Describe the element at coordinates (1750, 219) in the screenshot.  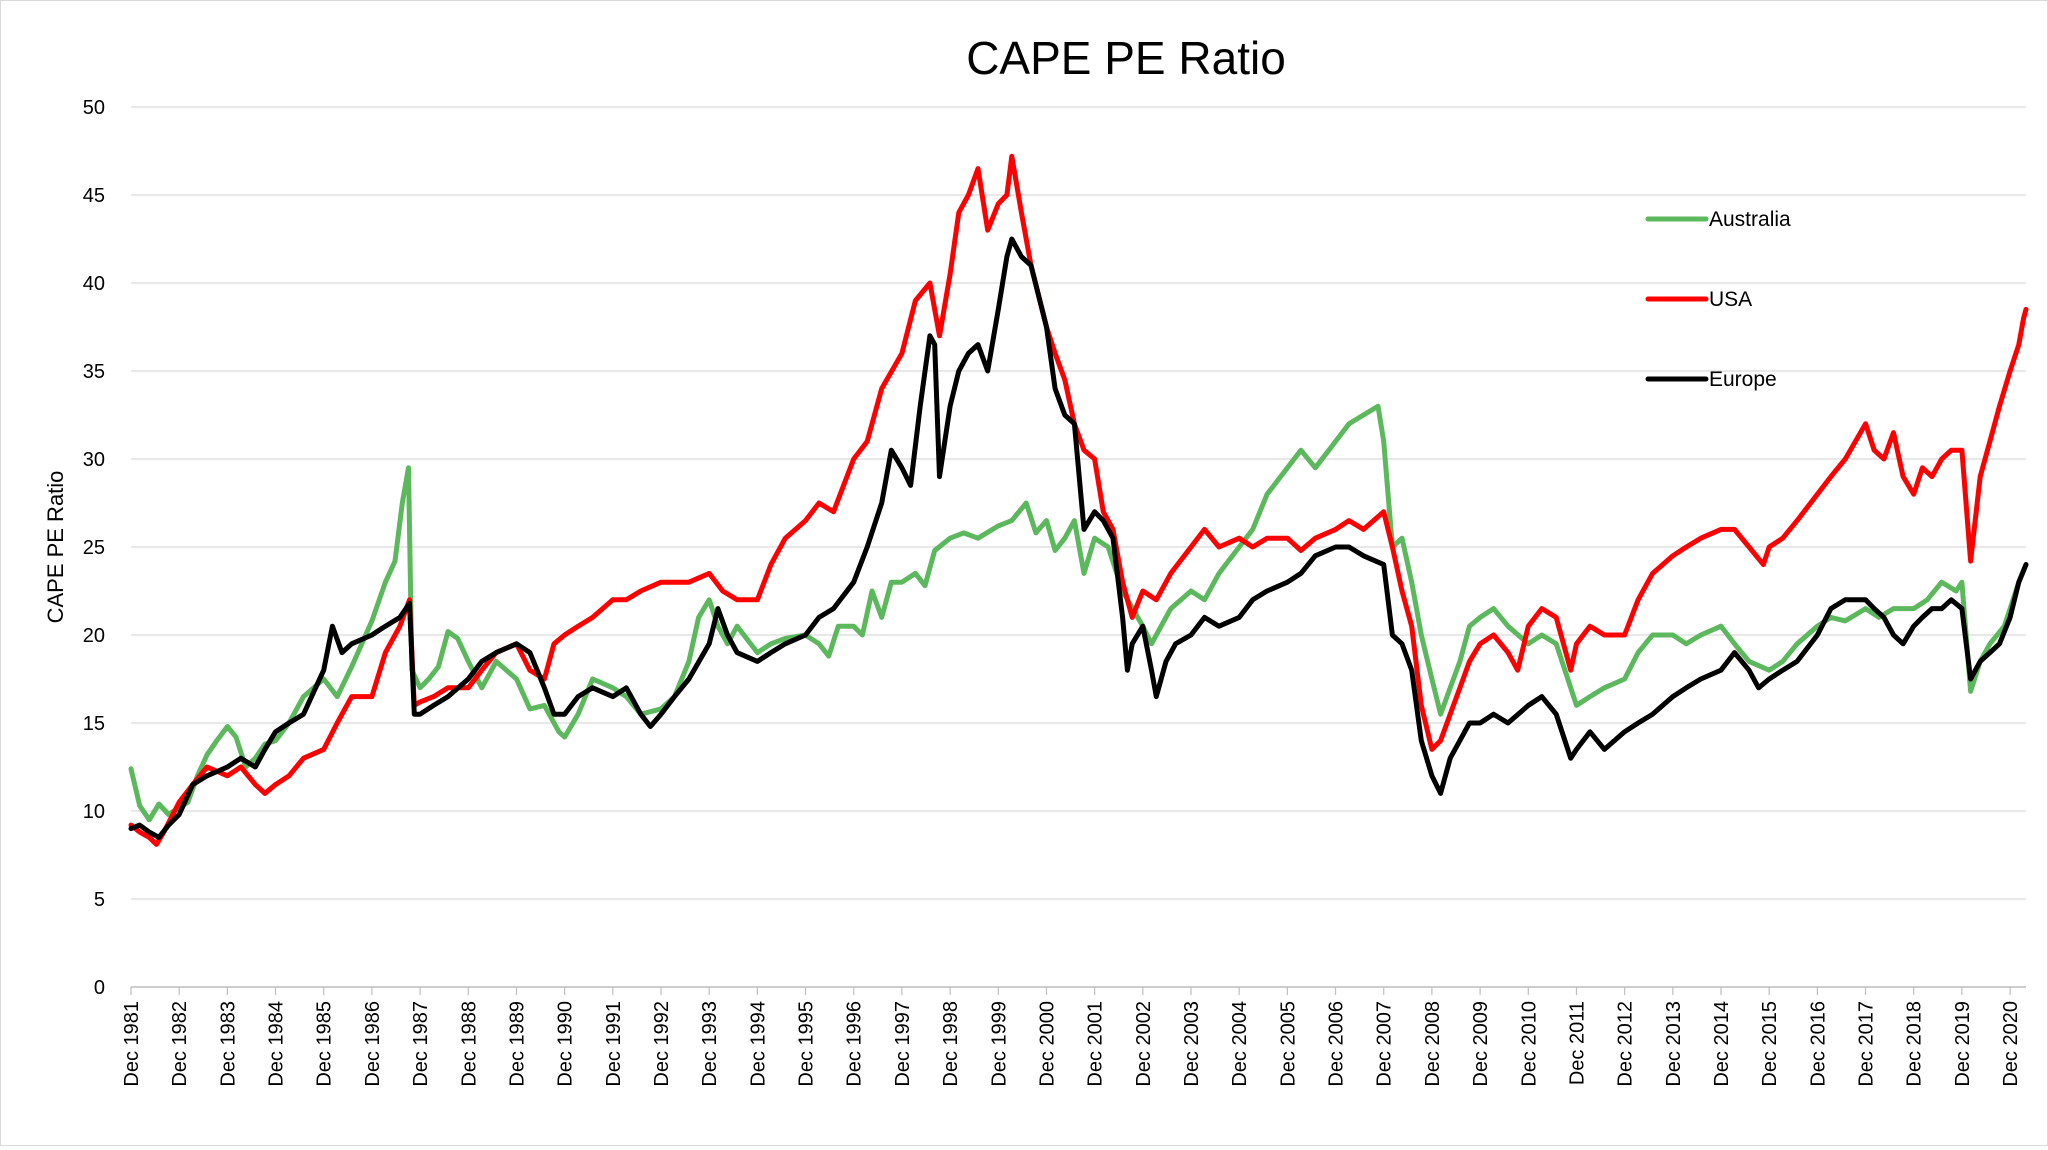
I see `legend-label: Australia` at that location.